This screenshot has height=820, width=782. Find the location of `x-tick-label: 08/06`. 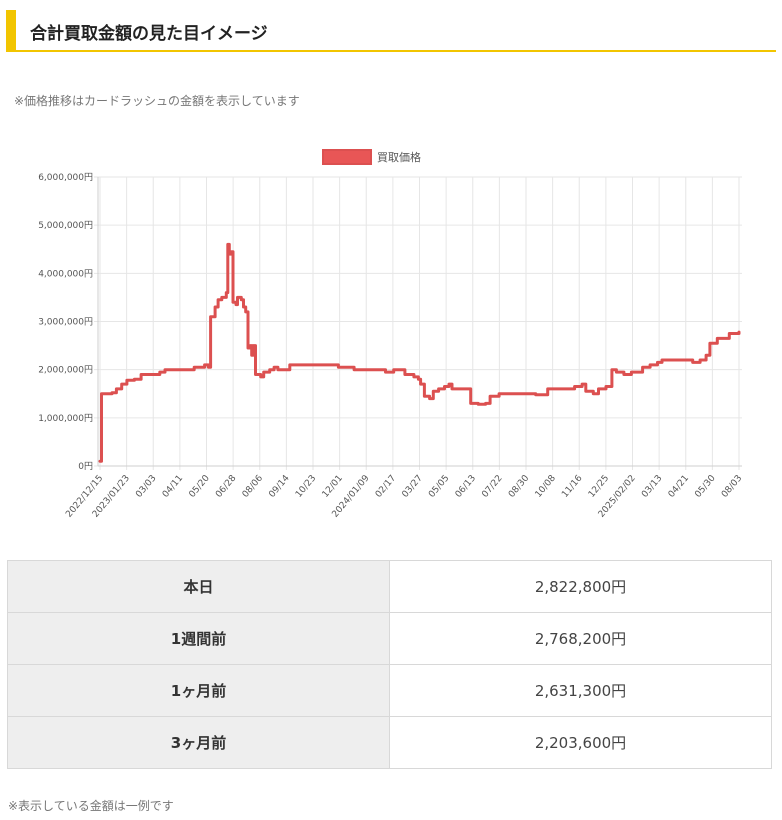

x-tick-label: 08/06 is located at coordinates (253, 486).